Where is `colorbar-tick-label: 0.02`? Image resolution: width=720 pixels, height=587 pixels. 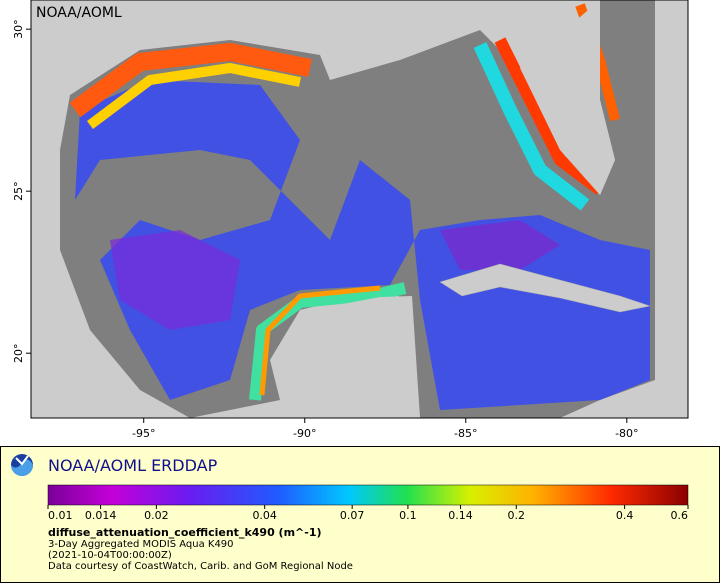
colorbar-tick-label: 0.02 is located at coordinates (156, 515).